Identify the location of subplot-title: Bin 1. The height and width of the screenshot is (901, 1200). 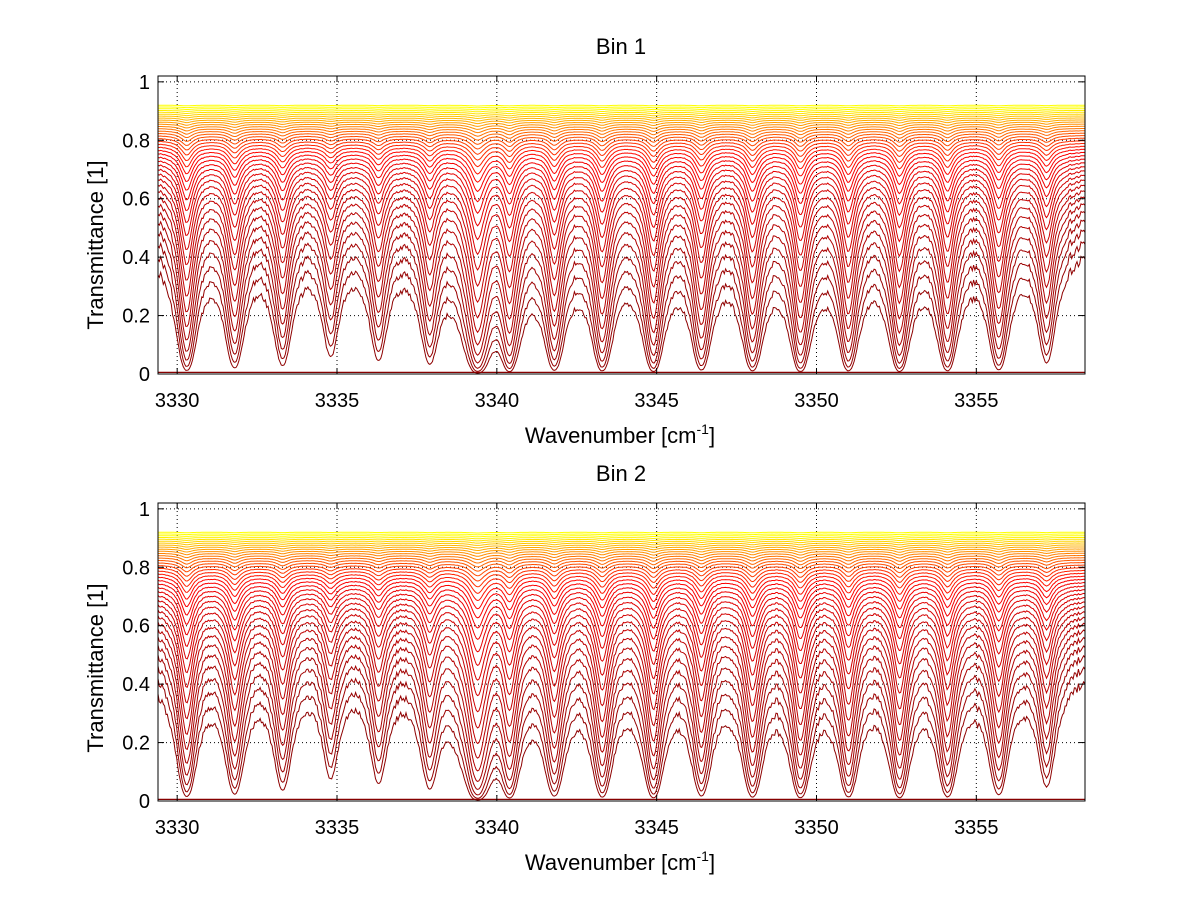
(621, 46).